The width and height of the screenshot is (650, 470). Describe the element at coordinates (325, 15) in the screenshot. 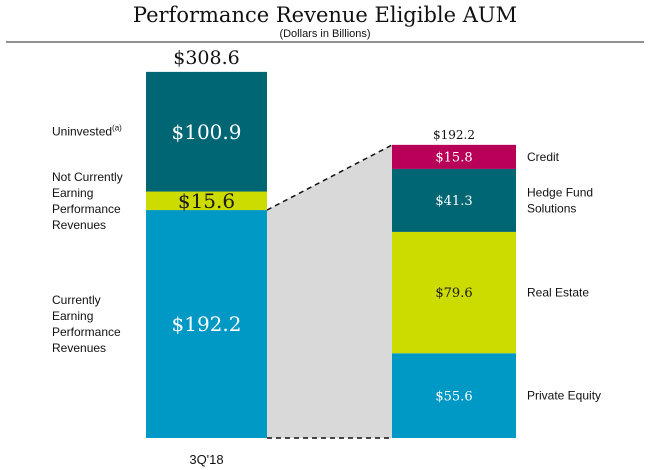

I see `chart-title: Performance Revenue Eligible AUM` at that location.